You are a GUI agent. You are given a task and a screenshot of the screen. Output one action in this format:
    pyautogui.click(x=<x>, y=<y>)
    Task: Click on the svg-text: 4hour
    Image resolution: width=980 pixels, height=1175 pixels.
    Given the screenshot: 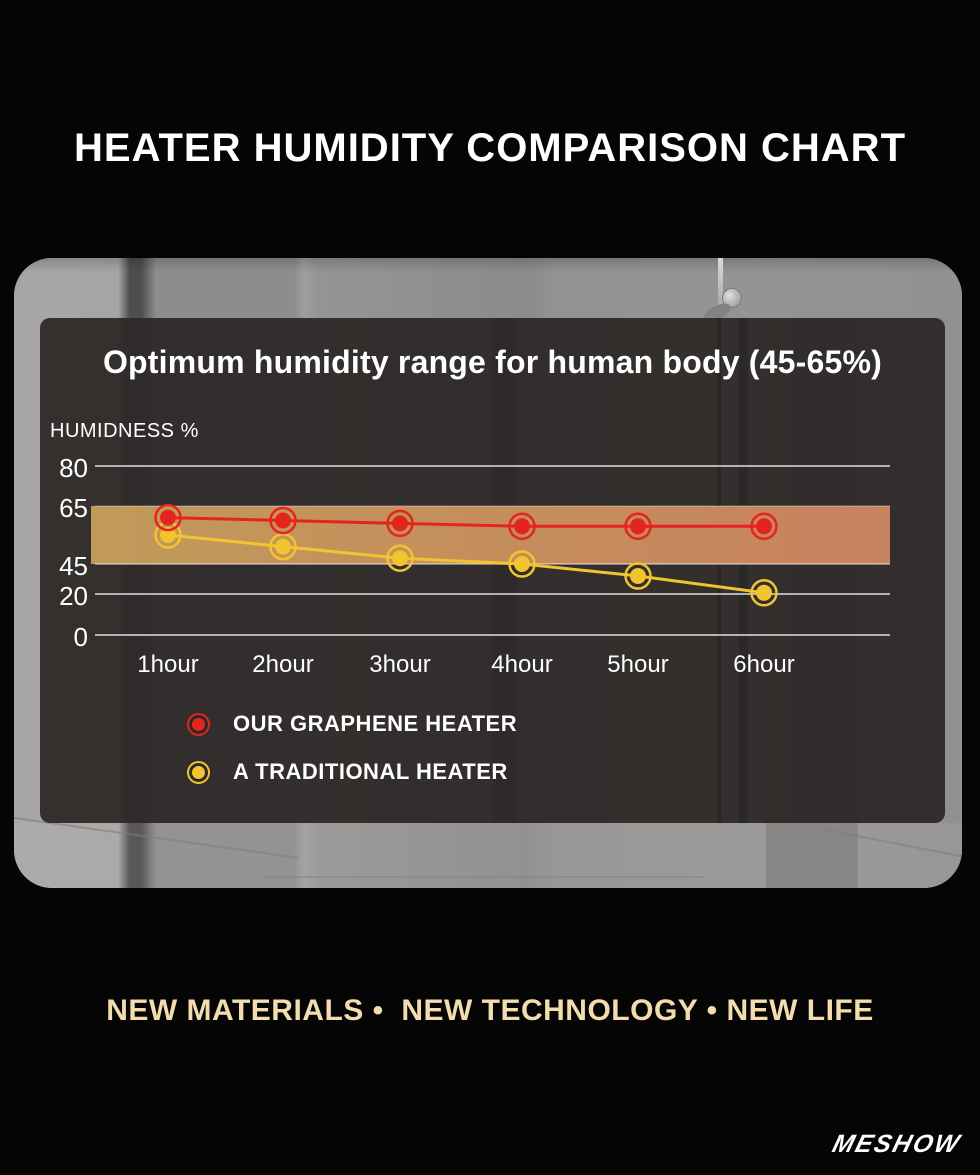 What is the action you would take?
    pyautogui.click(x=521, y=664)
    